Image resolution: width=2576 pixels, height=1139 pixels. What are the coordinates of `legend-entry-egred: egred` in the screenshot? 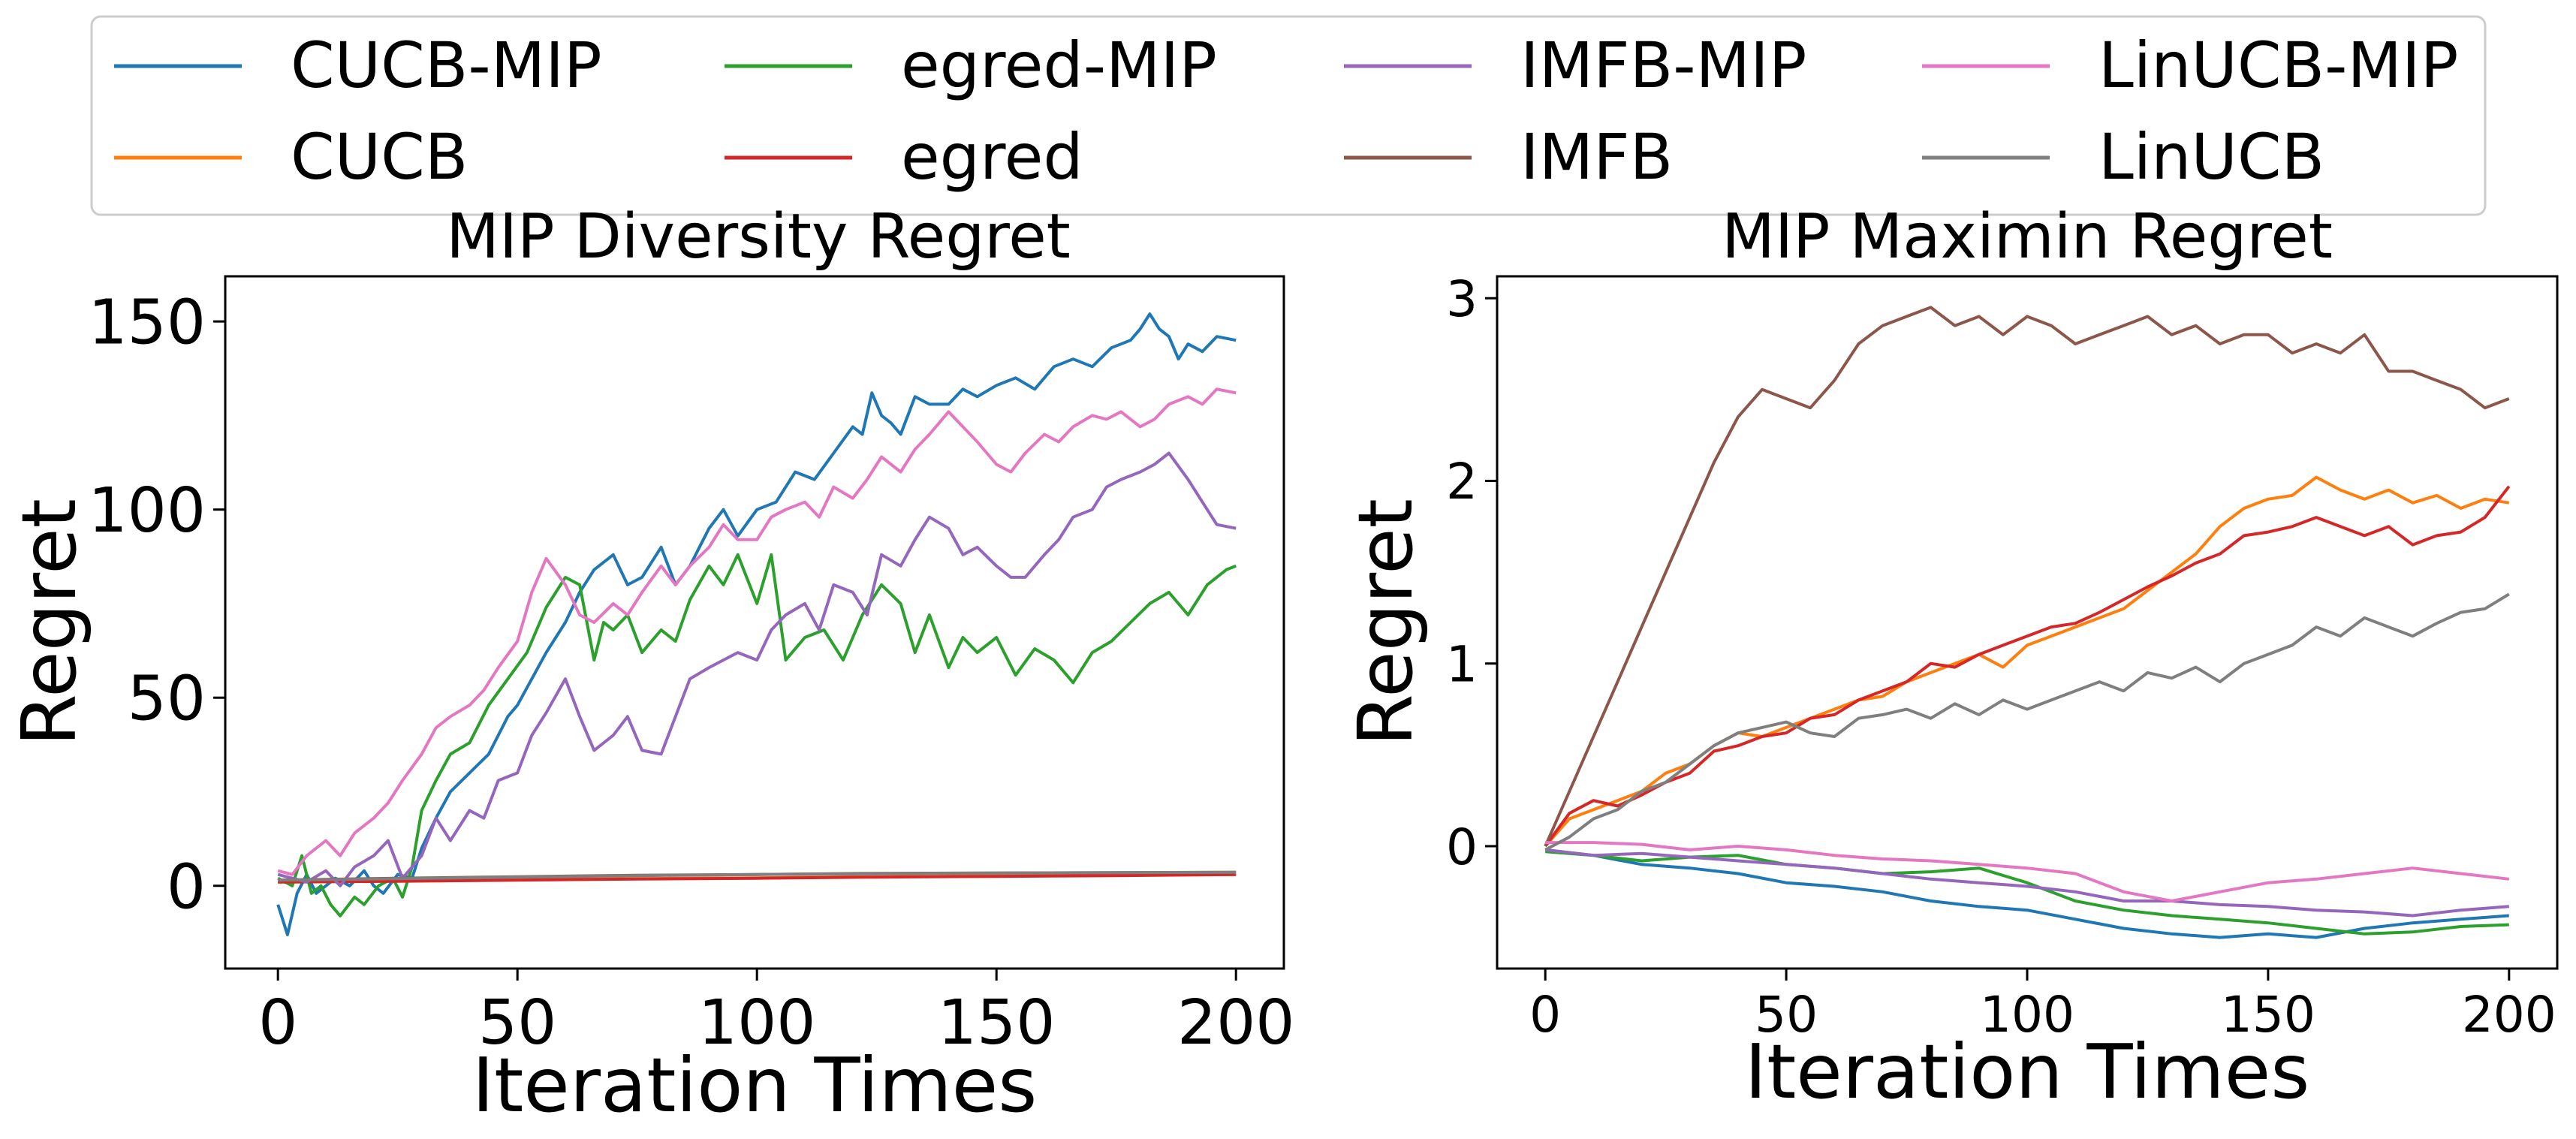 It's located at (904, 157).